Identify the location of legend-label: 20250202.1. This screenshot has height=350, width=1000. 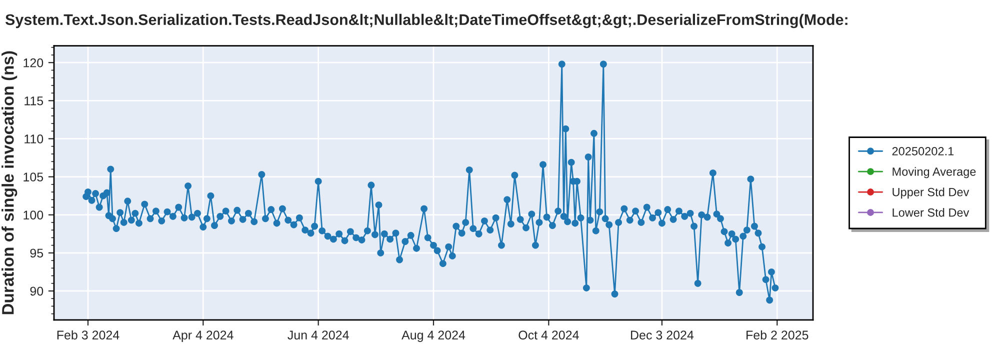
(923, 151).